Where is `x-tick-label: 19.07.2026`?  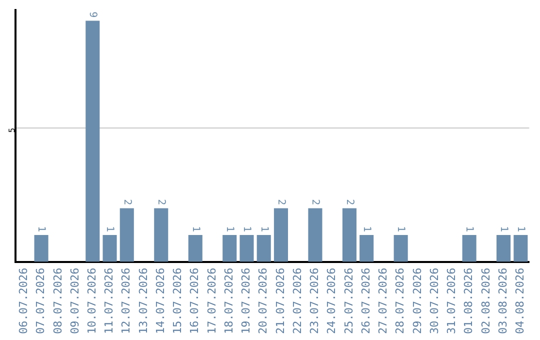
x-tick-label: 19.07.2026 is located at coordinates (246, 301).